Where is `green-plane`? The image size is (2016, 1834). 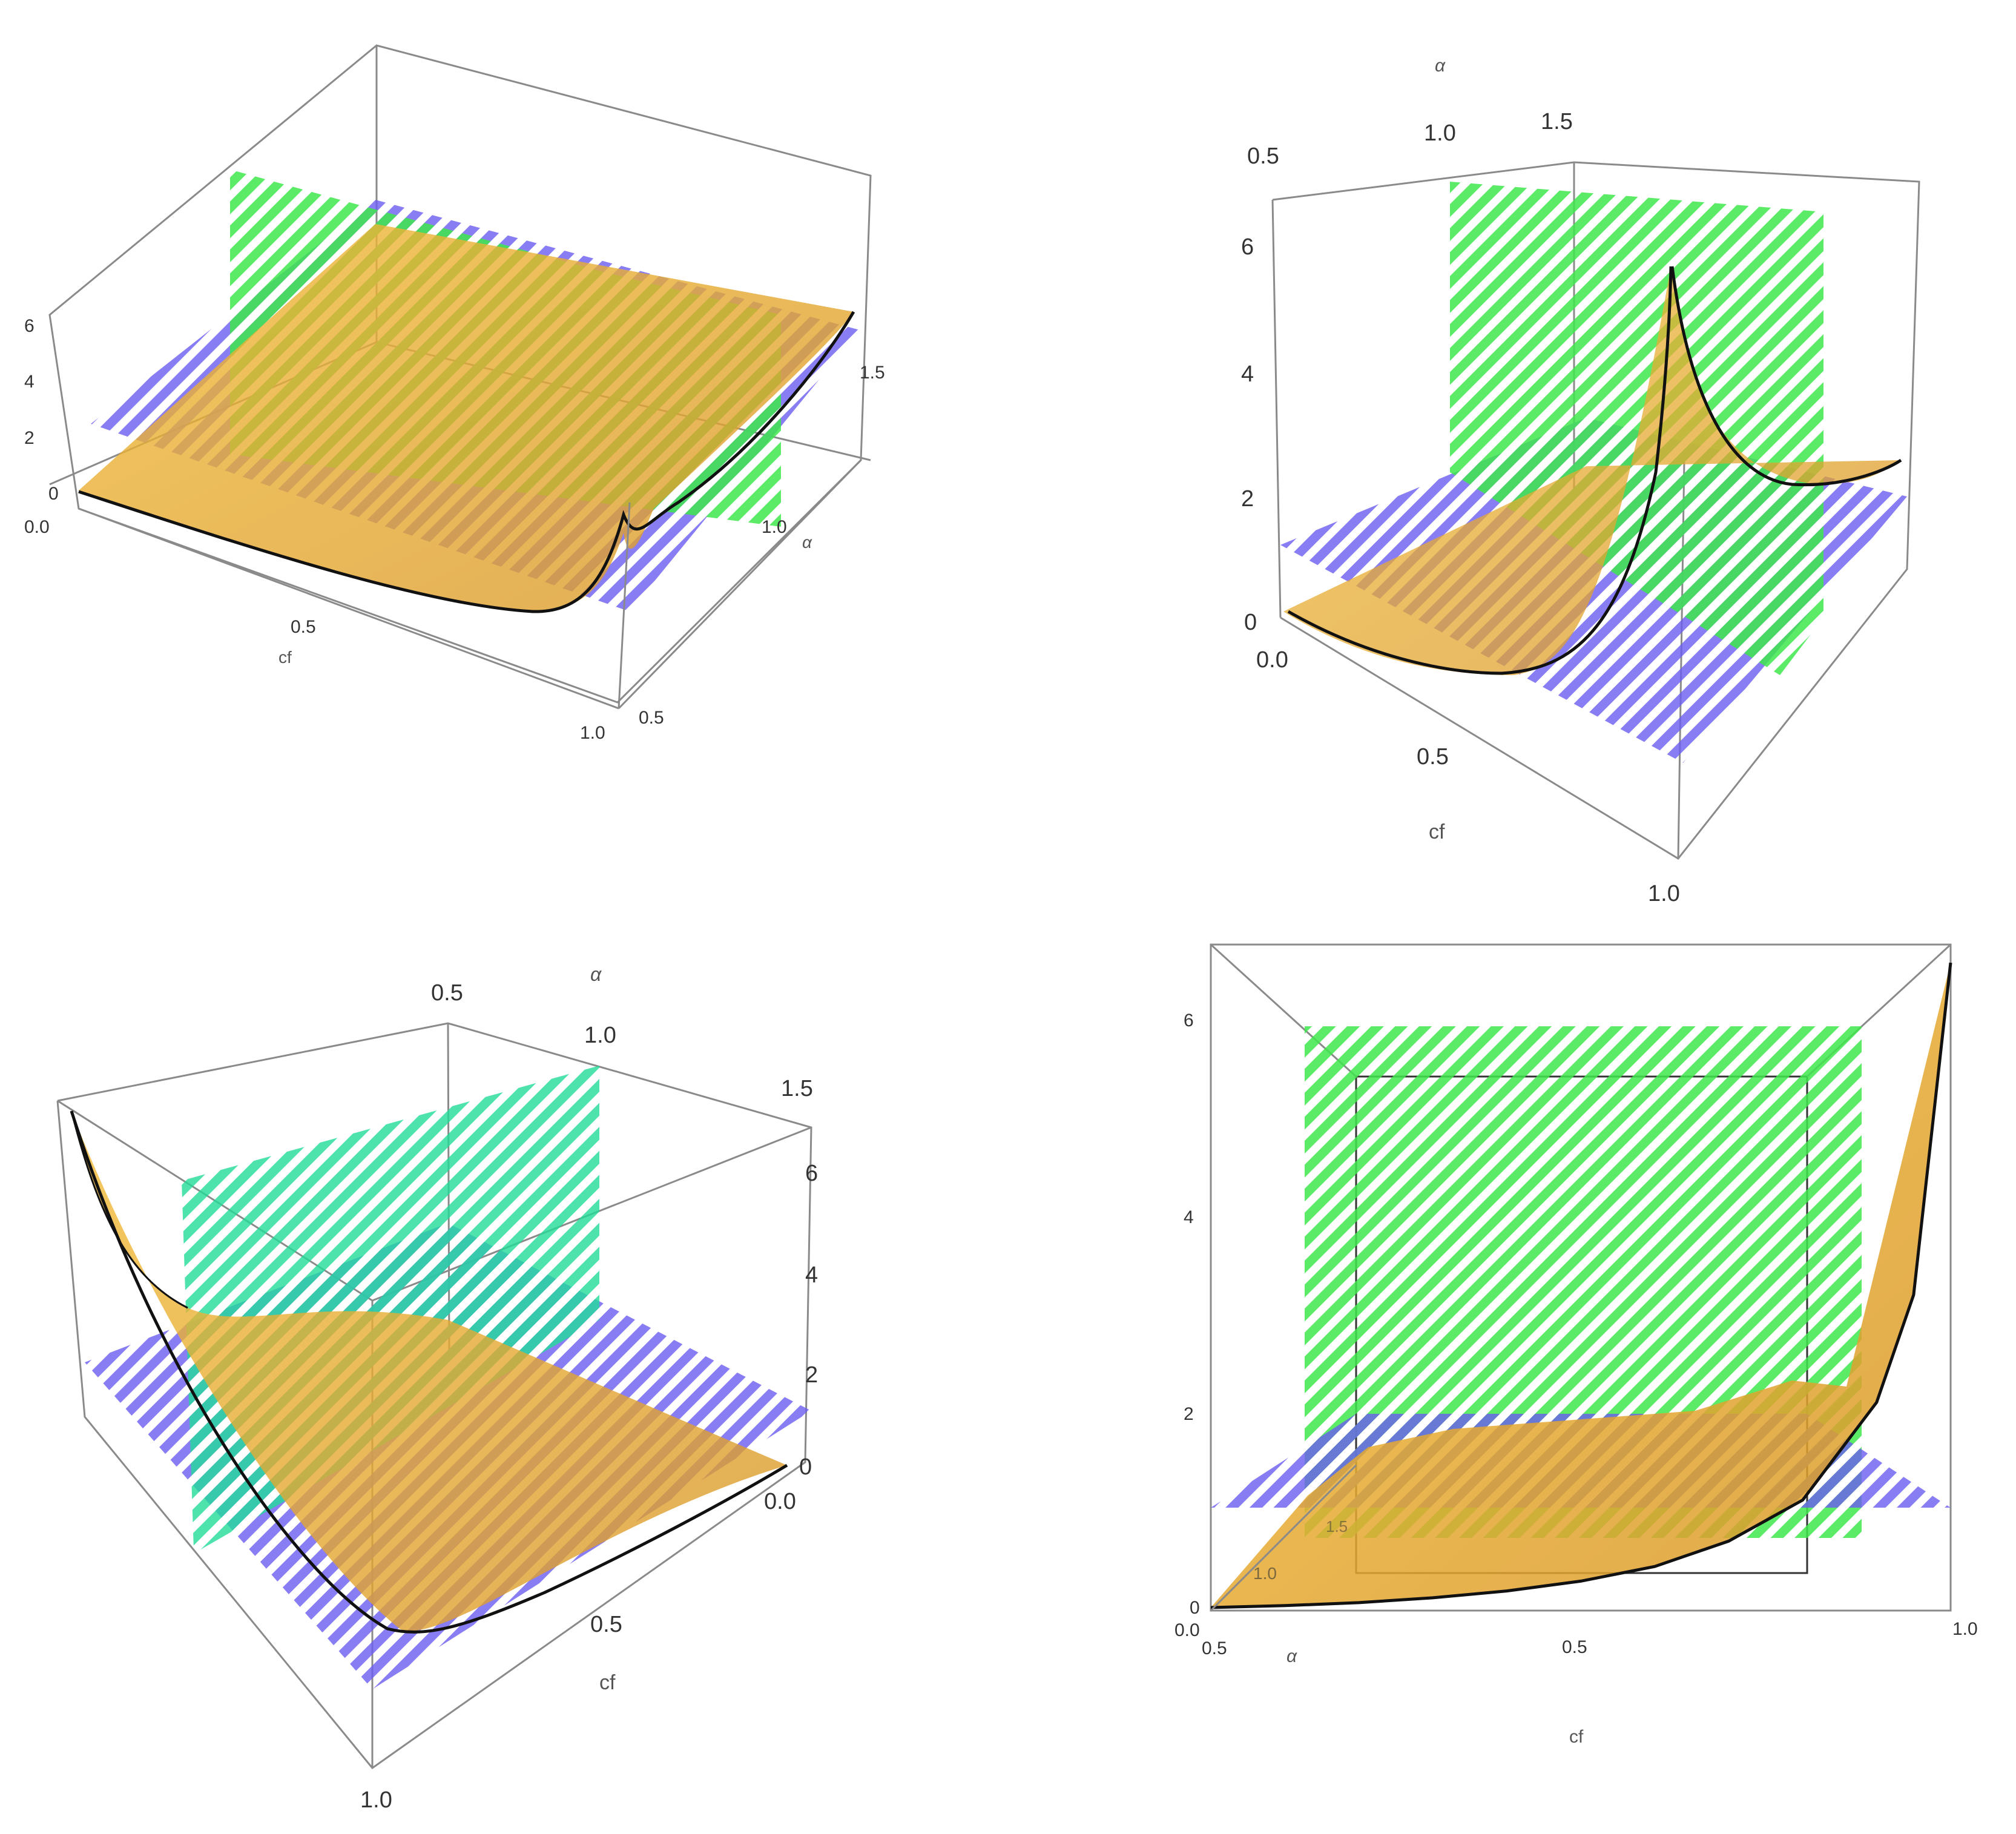
green-plane is located at coordinates (1636, 428).